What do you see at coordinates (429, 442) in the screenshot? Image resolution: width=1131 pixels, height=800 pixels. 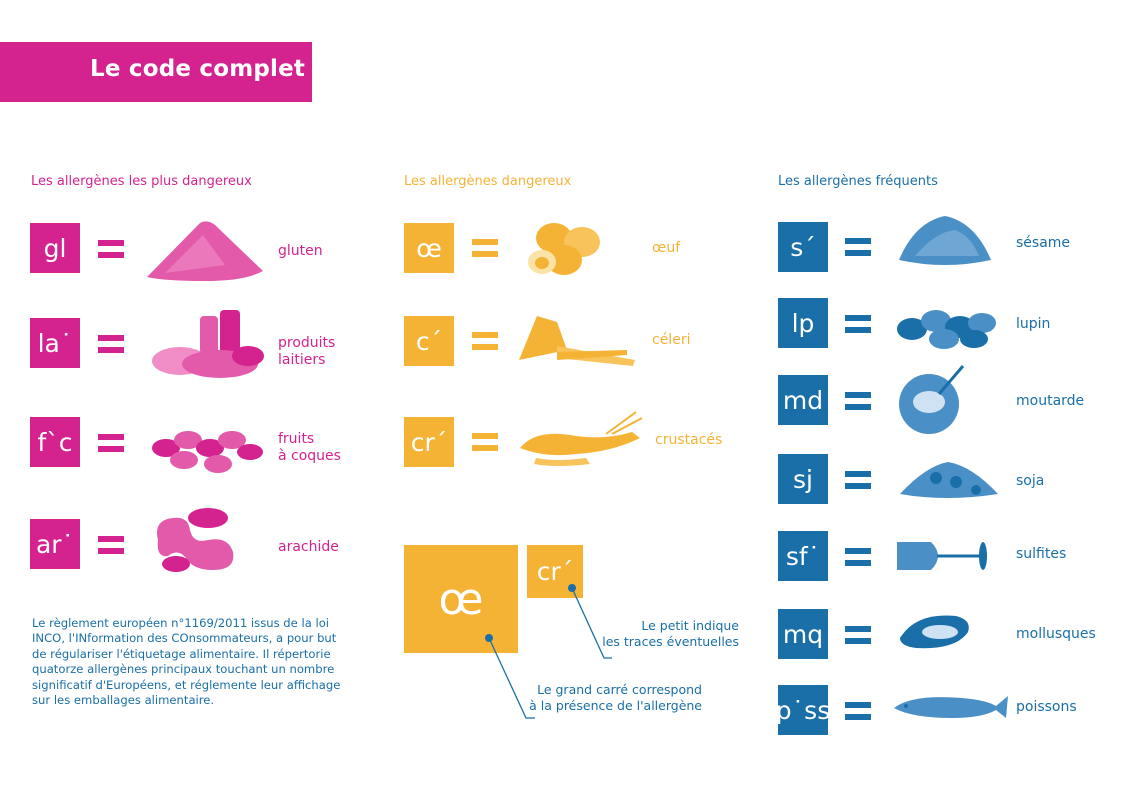 I see `allergen-code-cr: cr´` at bounding box center [429, 442].